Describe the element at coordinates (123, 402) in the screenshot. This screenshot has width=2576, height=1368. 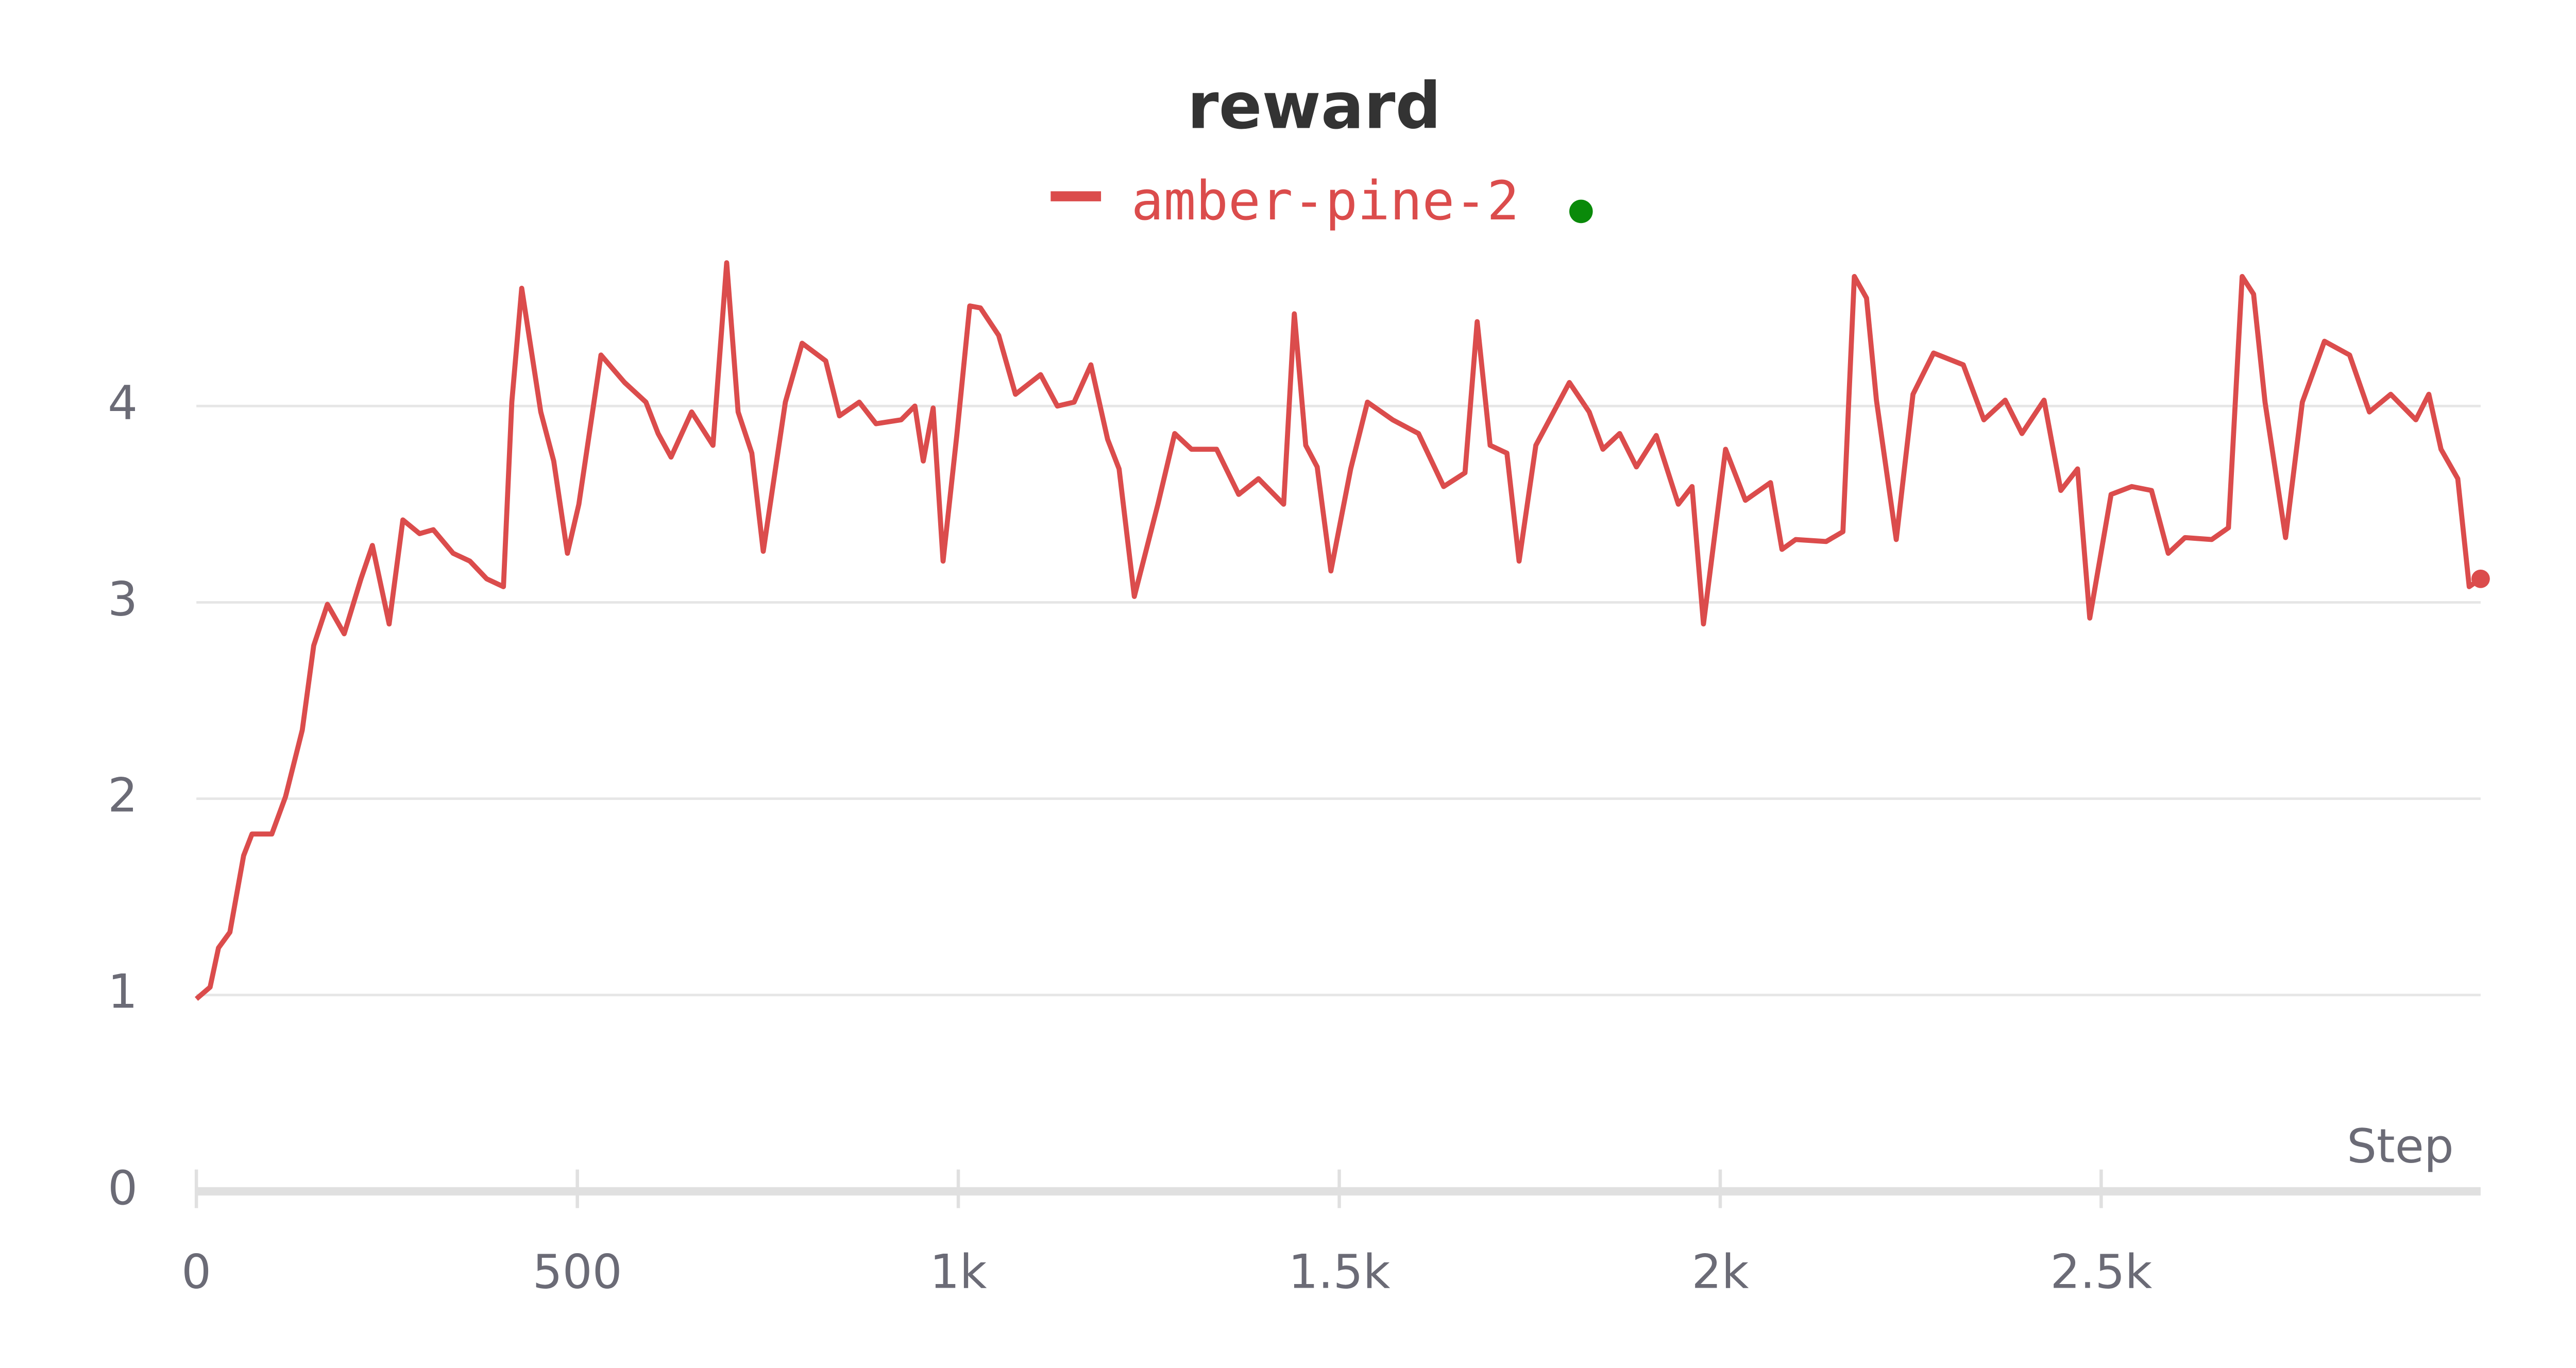
I see `y-tick-label: 4` at that location.